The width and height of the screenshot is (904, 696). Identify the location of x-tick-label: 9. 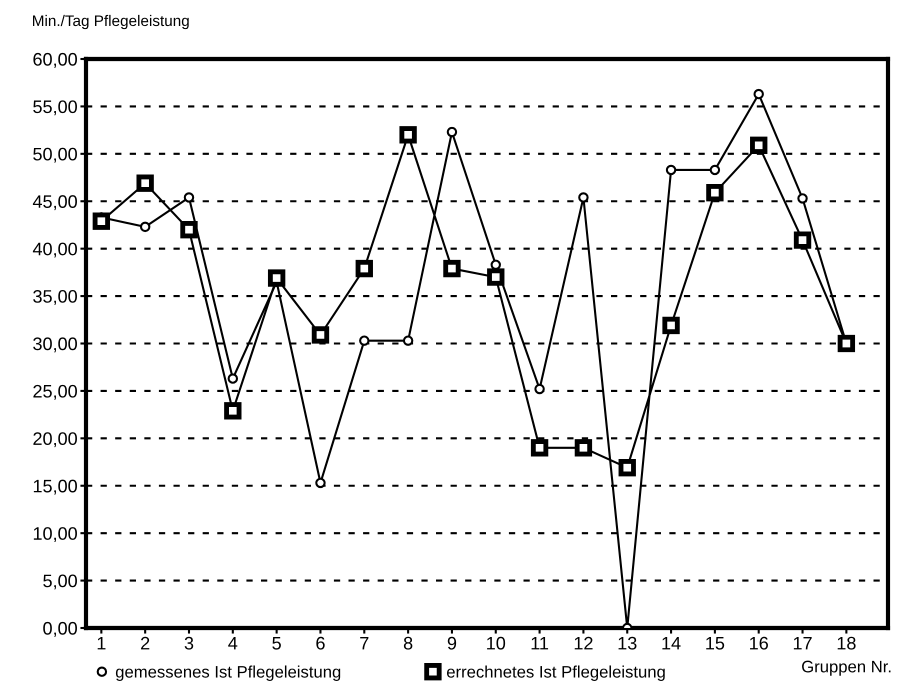
(452, 643).